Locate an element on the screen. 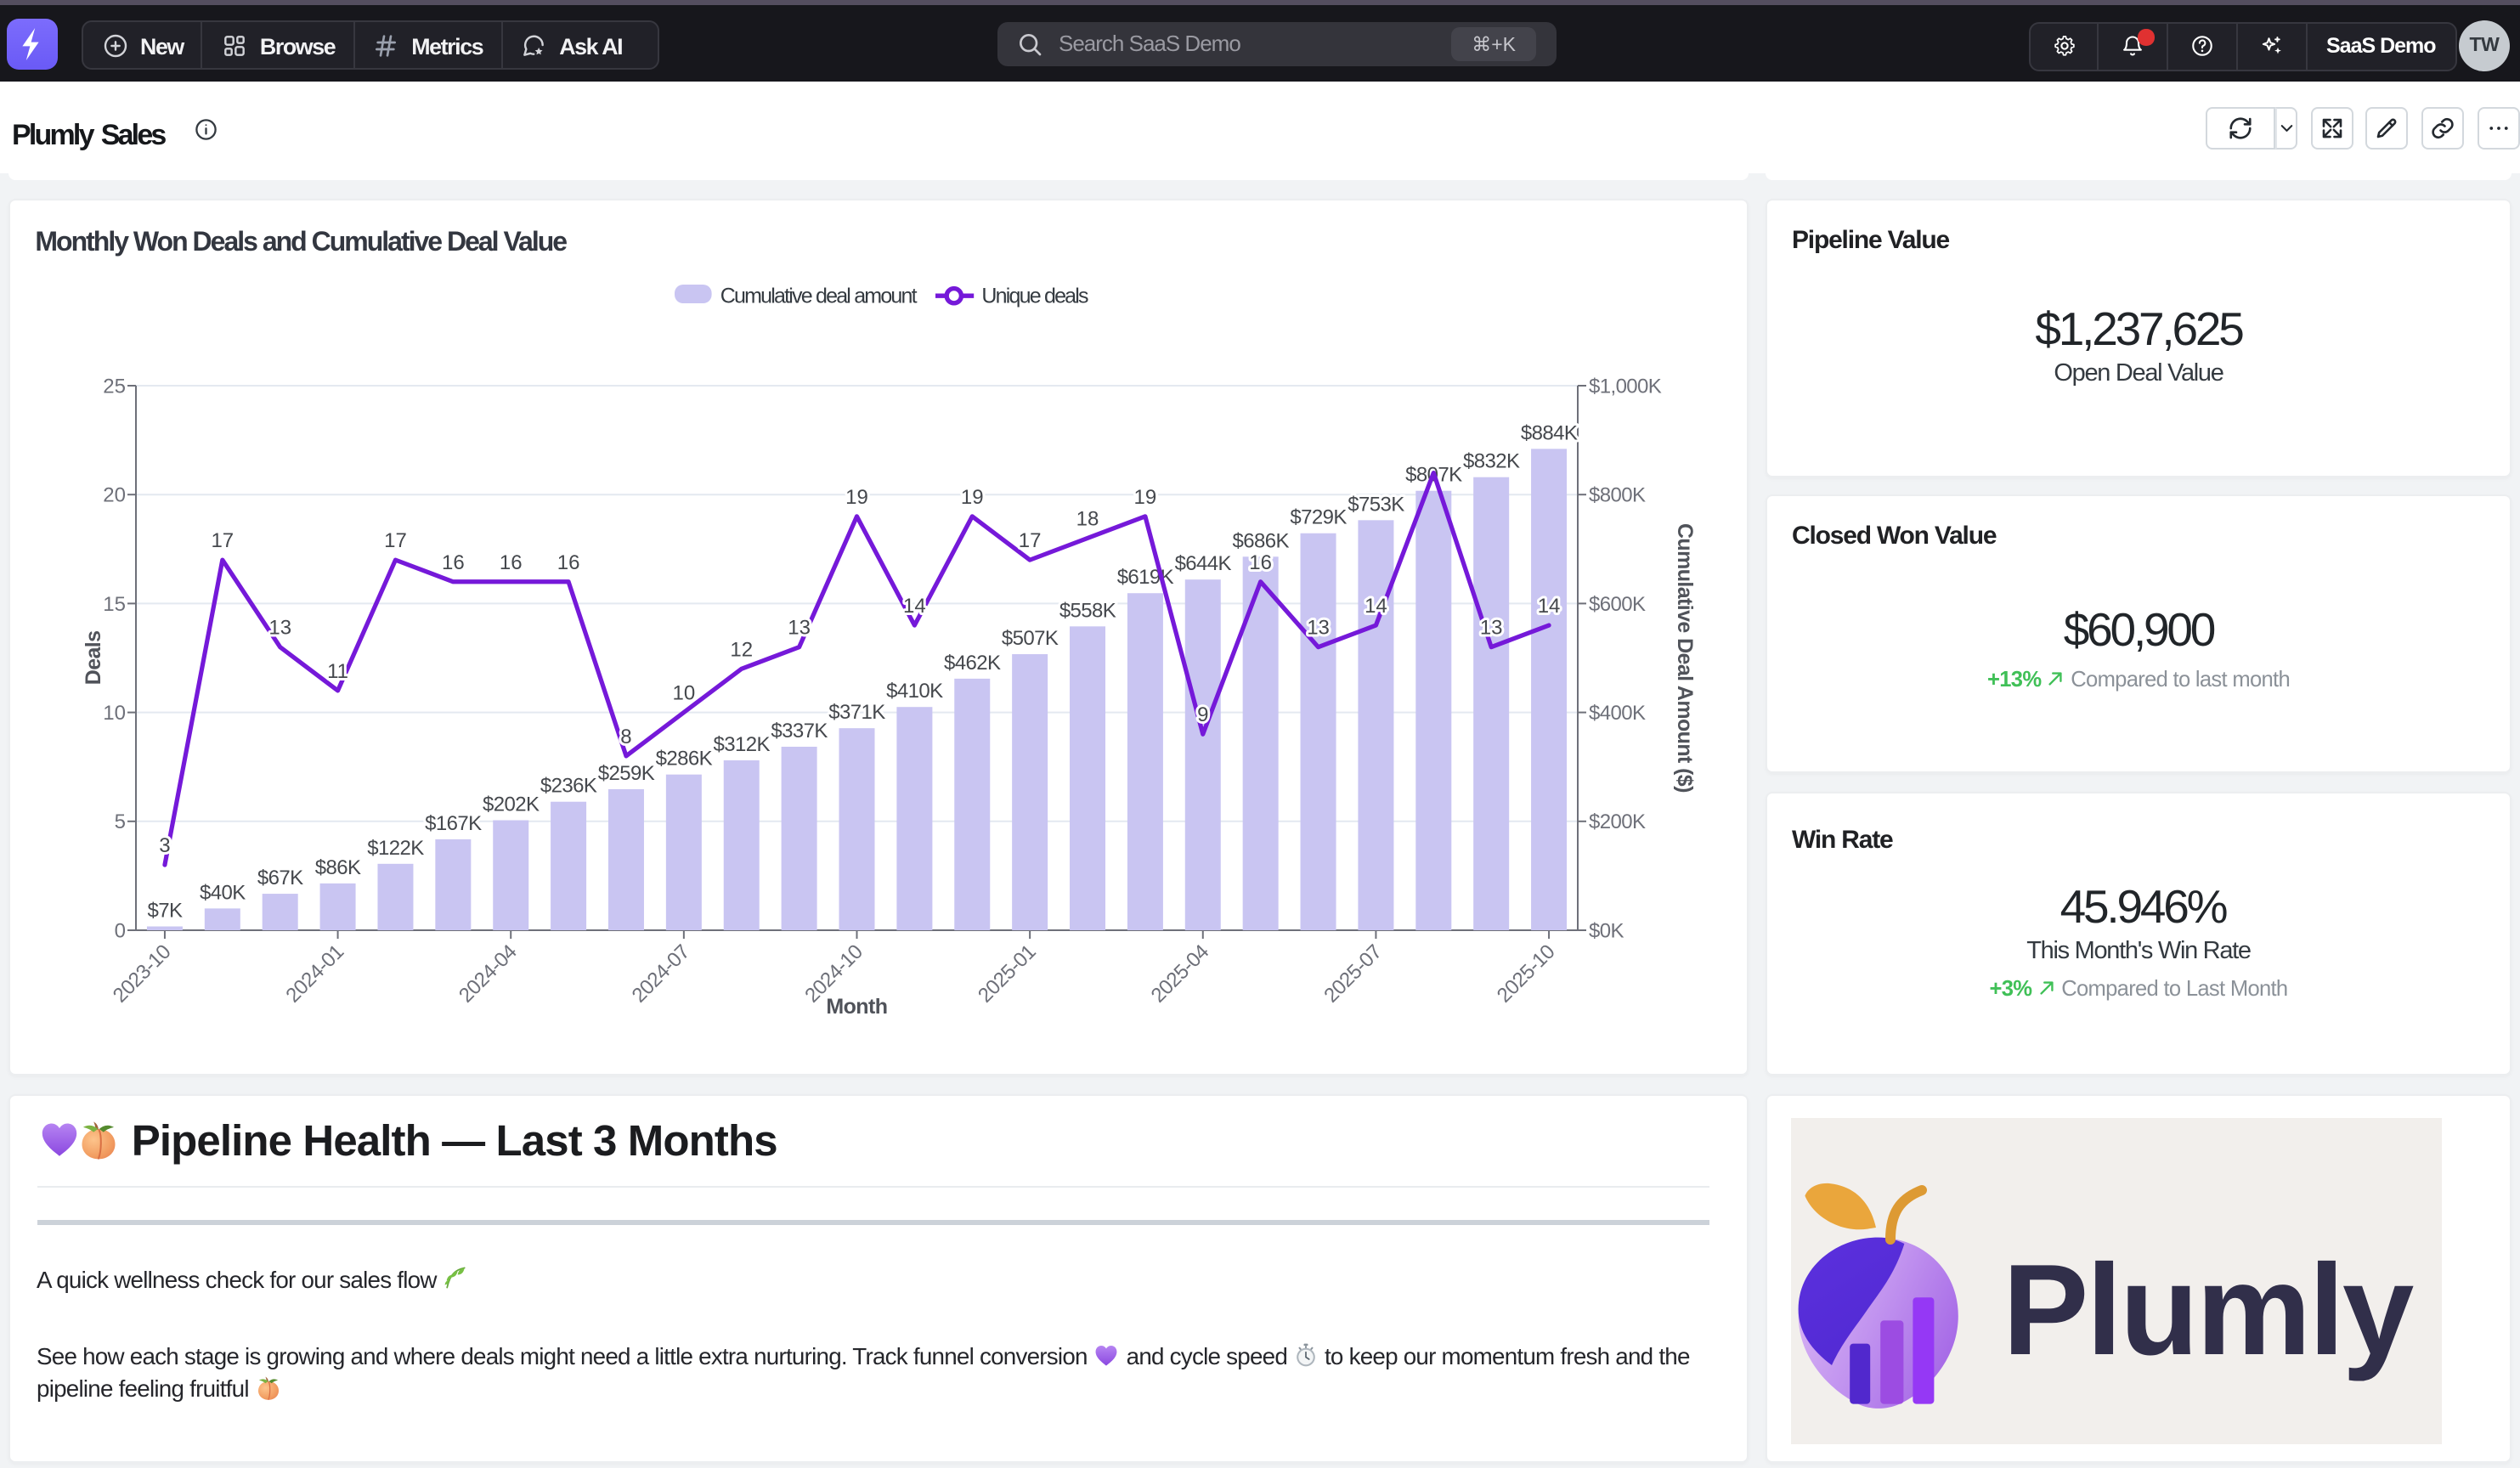  svg-text: Unique deals is located at coordinates (1034, 295).